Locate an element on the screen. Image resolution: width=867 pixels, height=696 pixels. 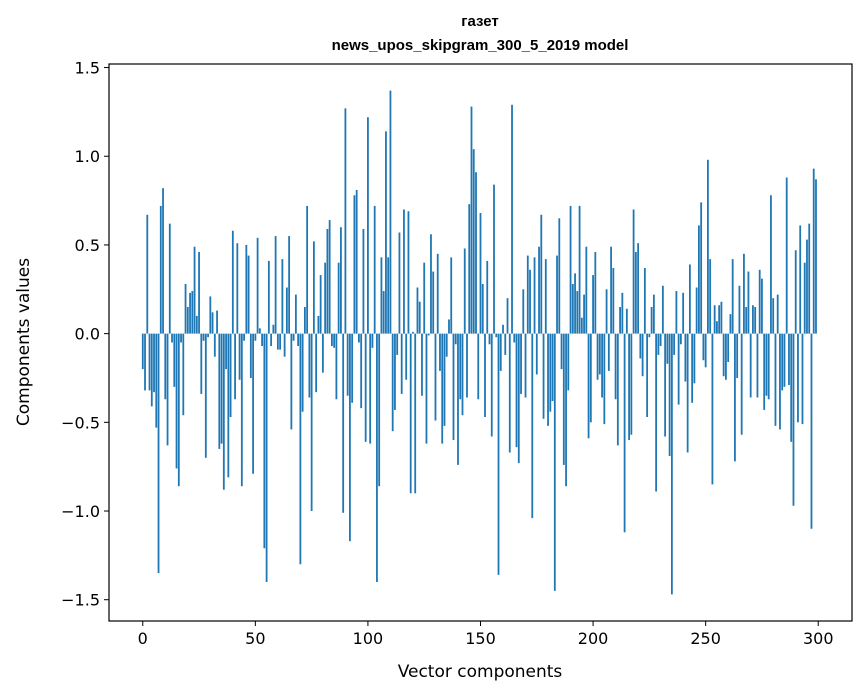
y-axis-label: Components values is located at coordinates (24, 342).